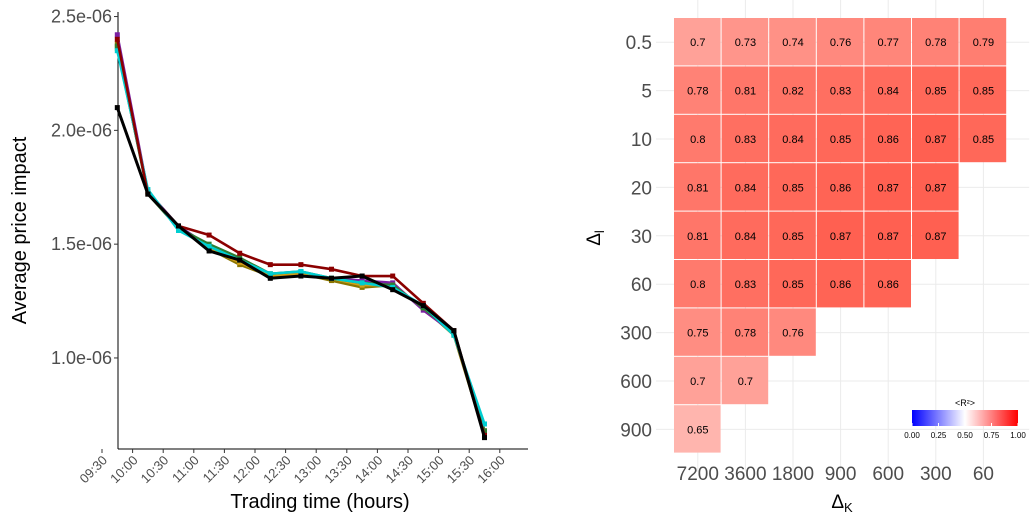 Image resolution: width=1030 pixels, height=518 pixels. What do you see at coordinates (641, 285) in the screenshot?
I see `y-tick-label: 60` at bounding box center [641, 285].